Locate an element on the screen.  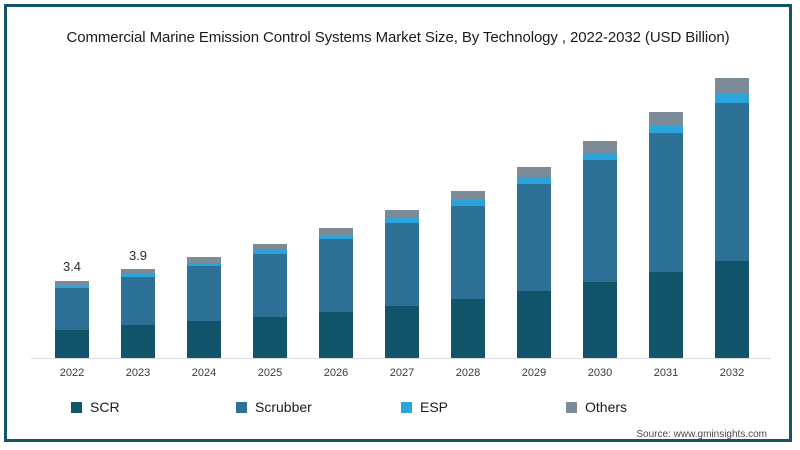
x-axis-line is located at coordinates (401, 358).